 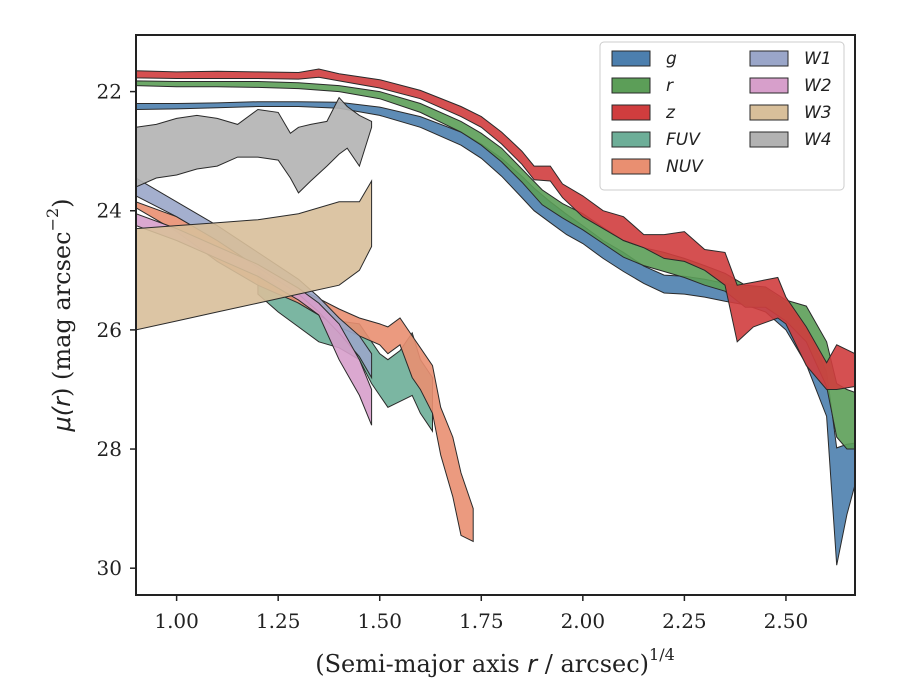 I want to click on legend-label-fuv: FUV, so click(x=683, y=140).